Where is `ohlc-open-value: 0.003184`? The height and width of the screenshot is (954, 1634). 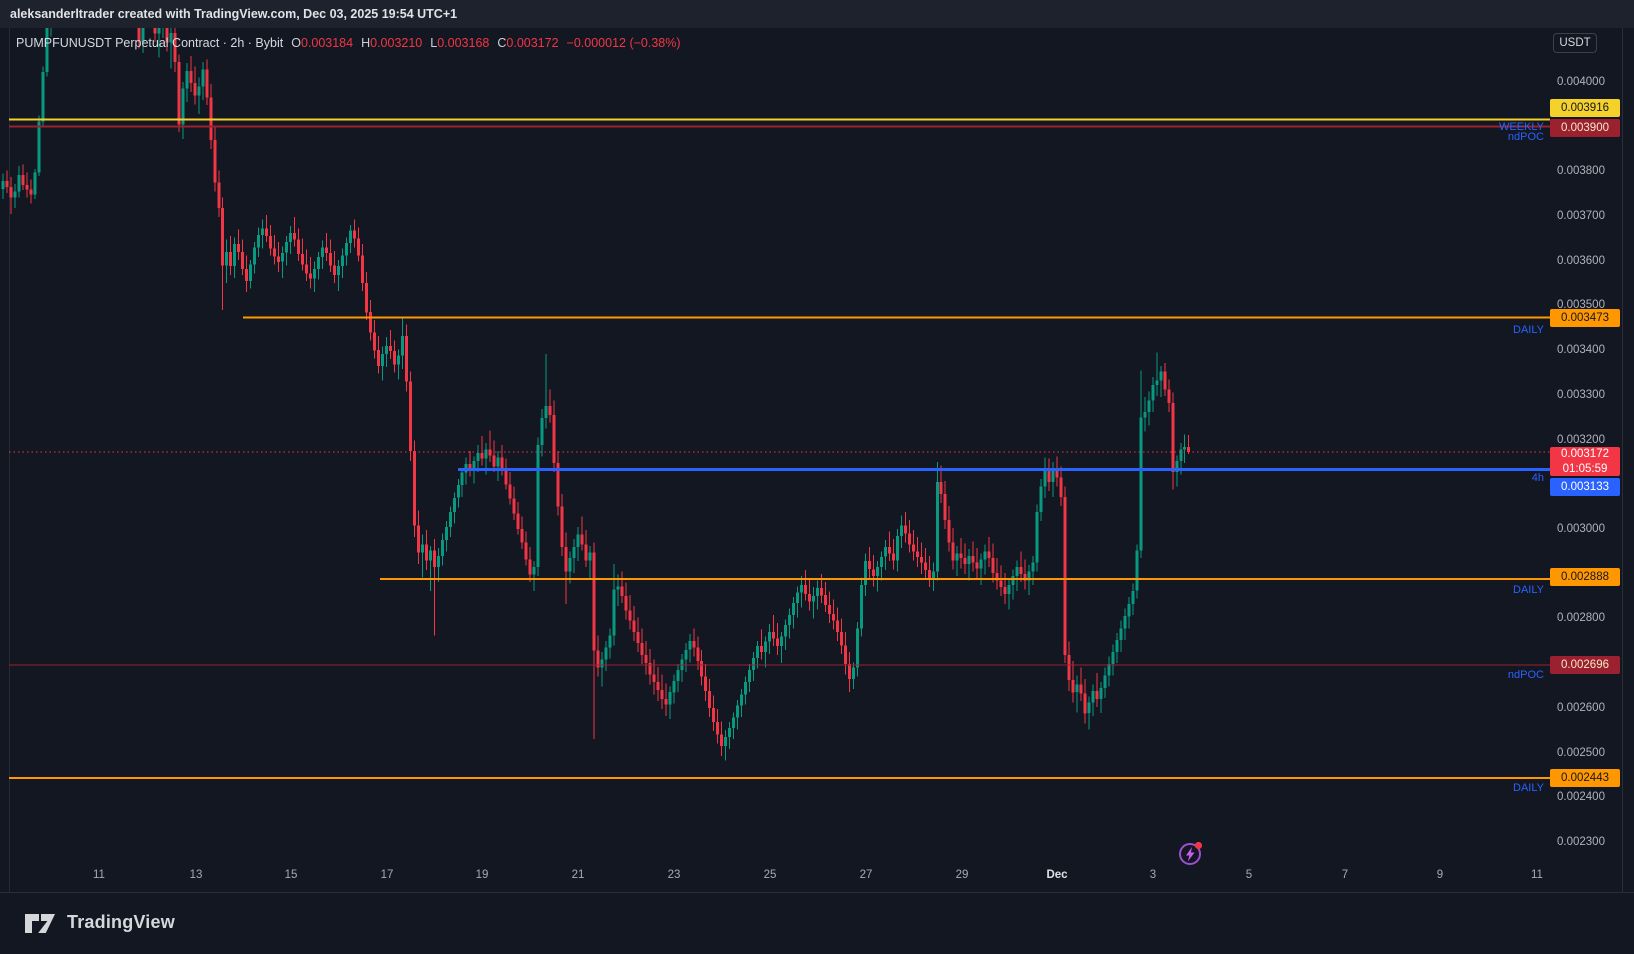 ohlc-open-value: 0.003184 is located at coordinates (327, 43).